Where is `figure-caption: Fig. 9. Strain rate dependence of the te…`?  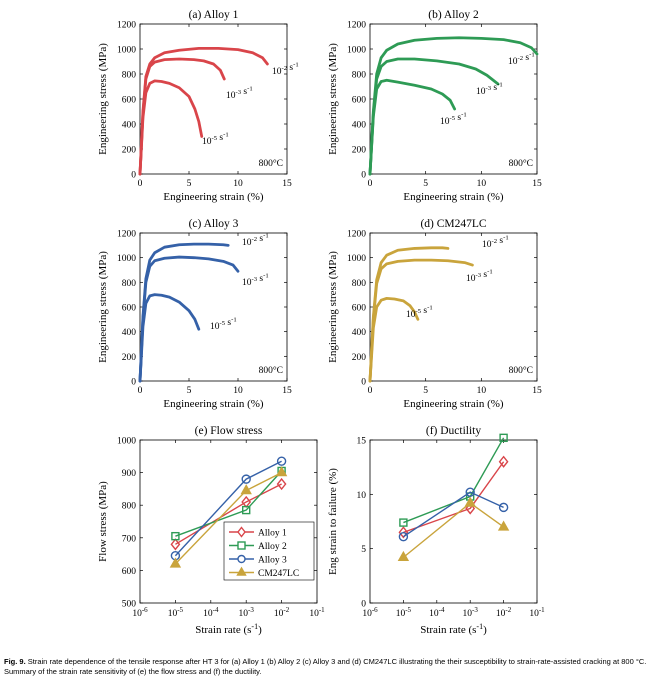 figure-caption: Fig. 9. Strain rate dependence of the te… is located at coordinates (326, 667).